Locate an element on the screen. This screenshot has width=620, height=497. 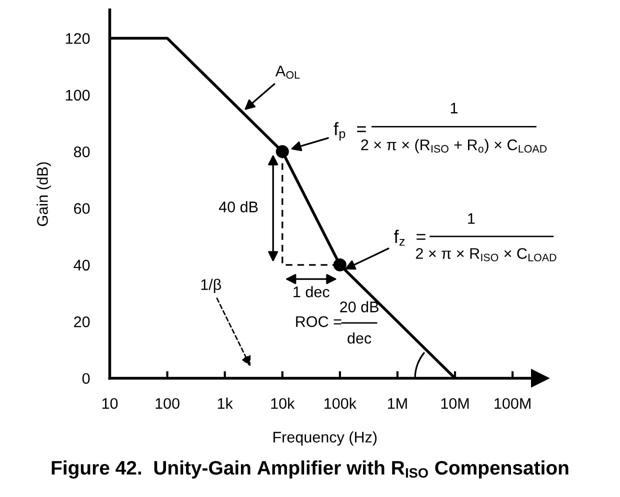
annotation: 20 dB is located at coordinates (359, 306).